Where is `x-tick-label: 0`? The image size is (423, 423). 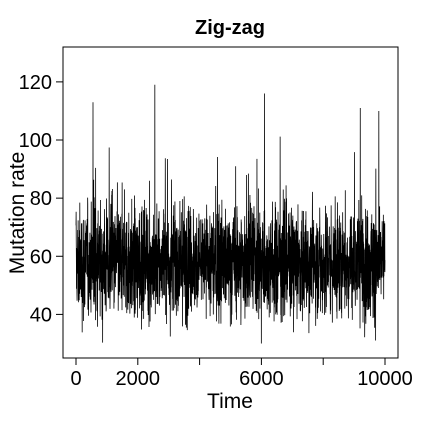 x-tick-label: 0 is located at coordinates (75, 379).